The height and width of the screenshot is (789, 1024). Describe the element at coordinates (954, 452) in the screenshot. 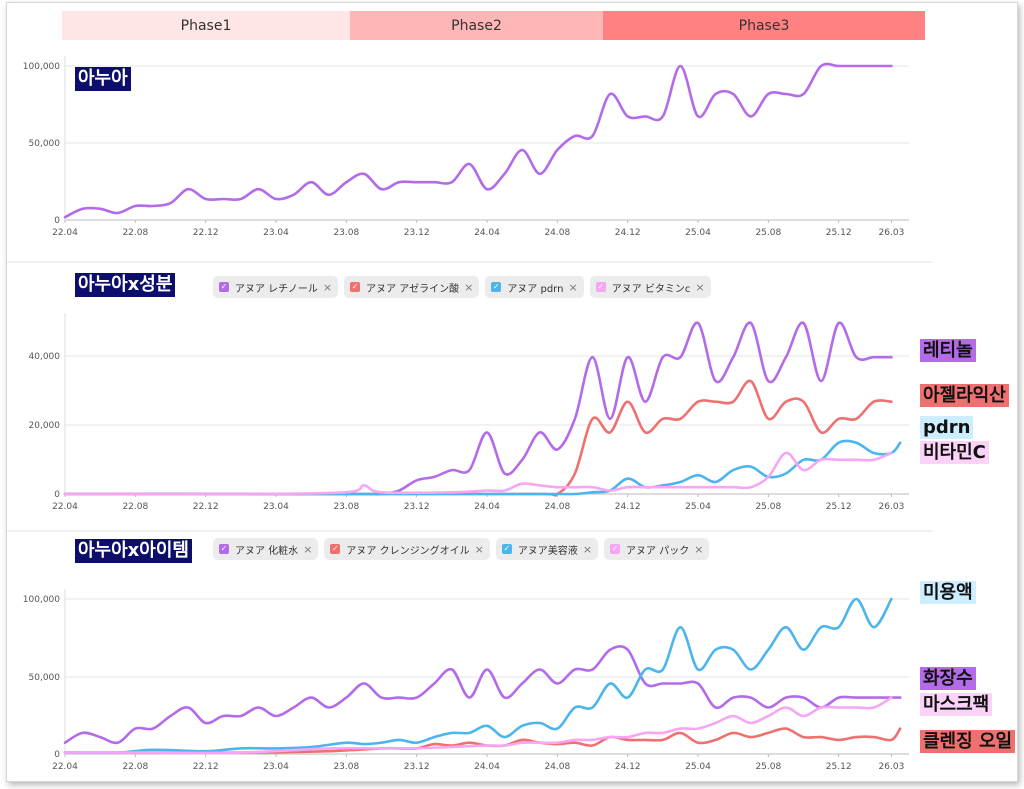

I see `series-end-label: 비타민C` at that location.